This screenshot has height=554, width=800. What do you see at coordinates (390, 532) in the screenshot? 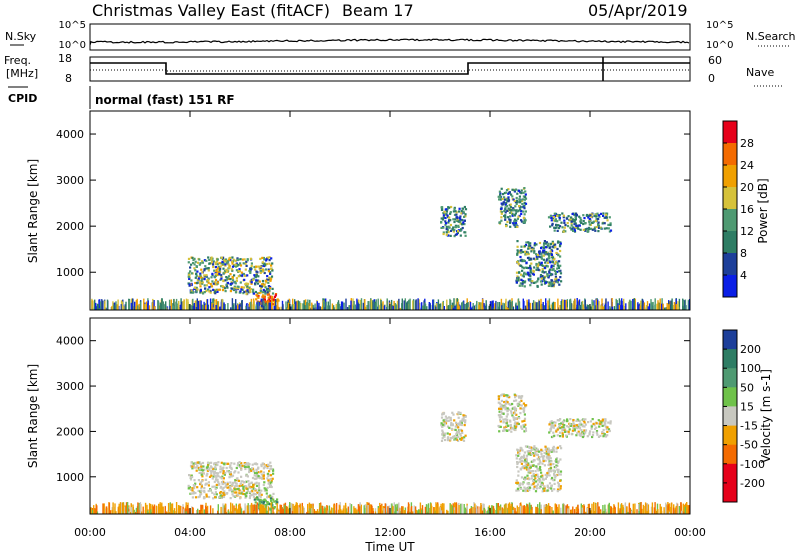
I see `xtick-label-3: 12:00` at bounding box center [390, 532].